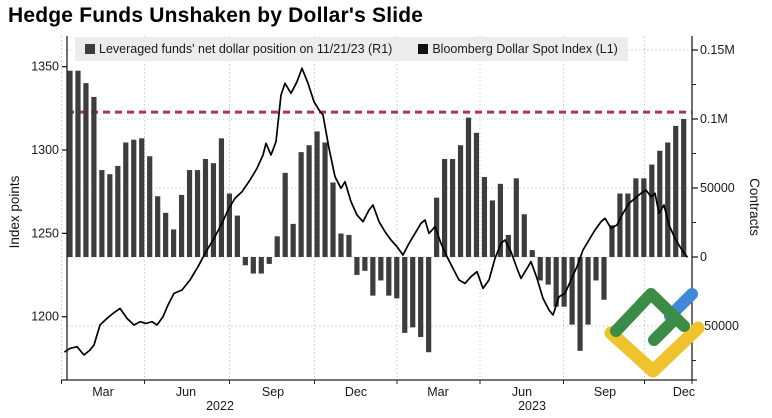 The image size is (772, 418). What do you see at coordinates (216, 15) in the screenshot?
I see `chart-title: Hedge Funds Unshaken by Dollar's Slide` at bounding box center [216, 15].